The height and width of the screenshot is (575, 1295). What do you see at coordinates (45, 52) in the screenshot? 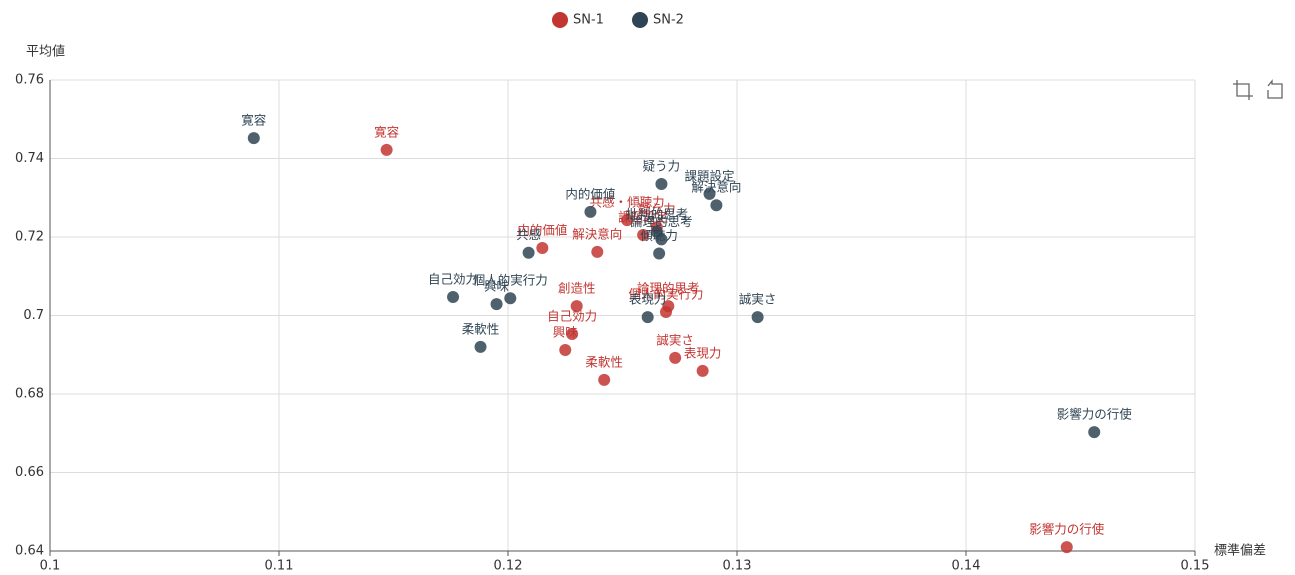
I see `y-axis-name: 平均値` at bounding box center [45, 52].